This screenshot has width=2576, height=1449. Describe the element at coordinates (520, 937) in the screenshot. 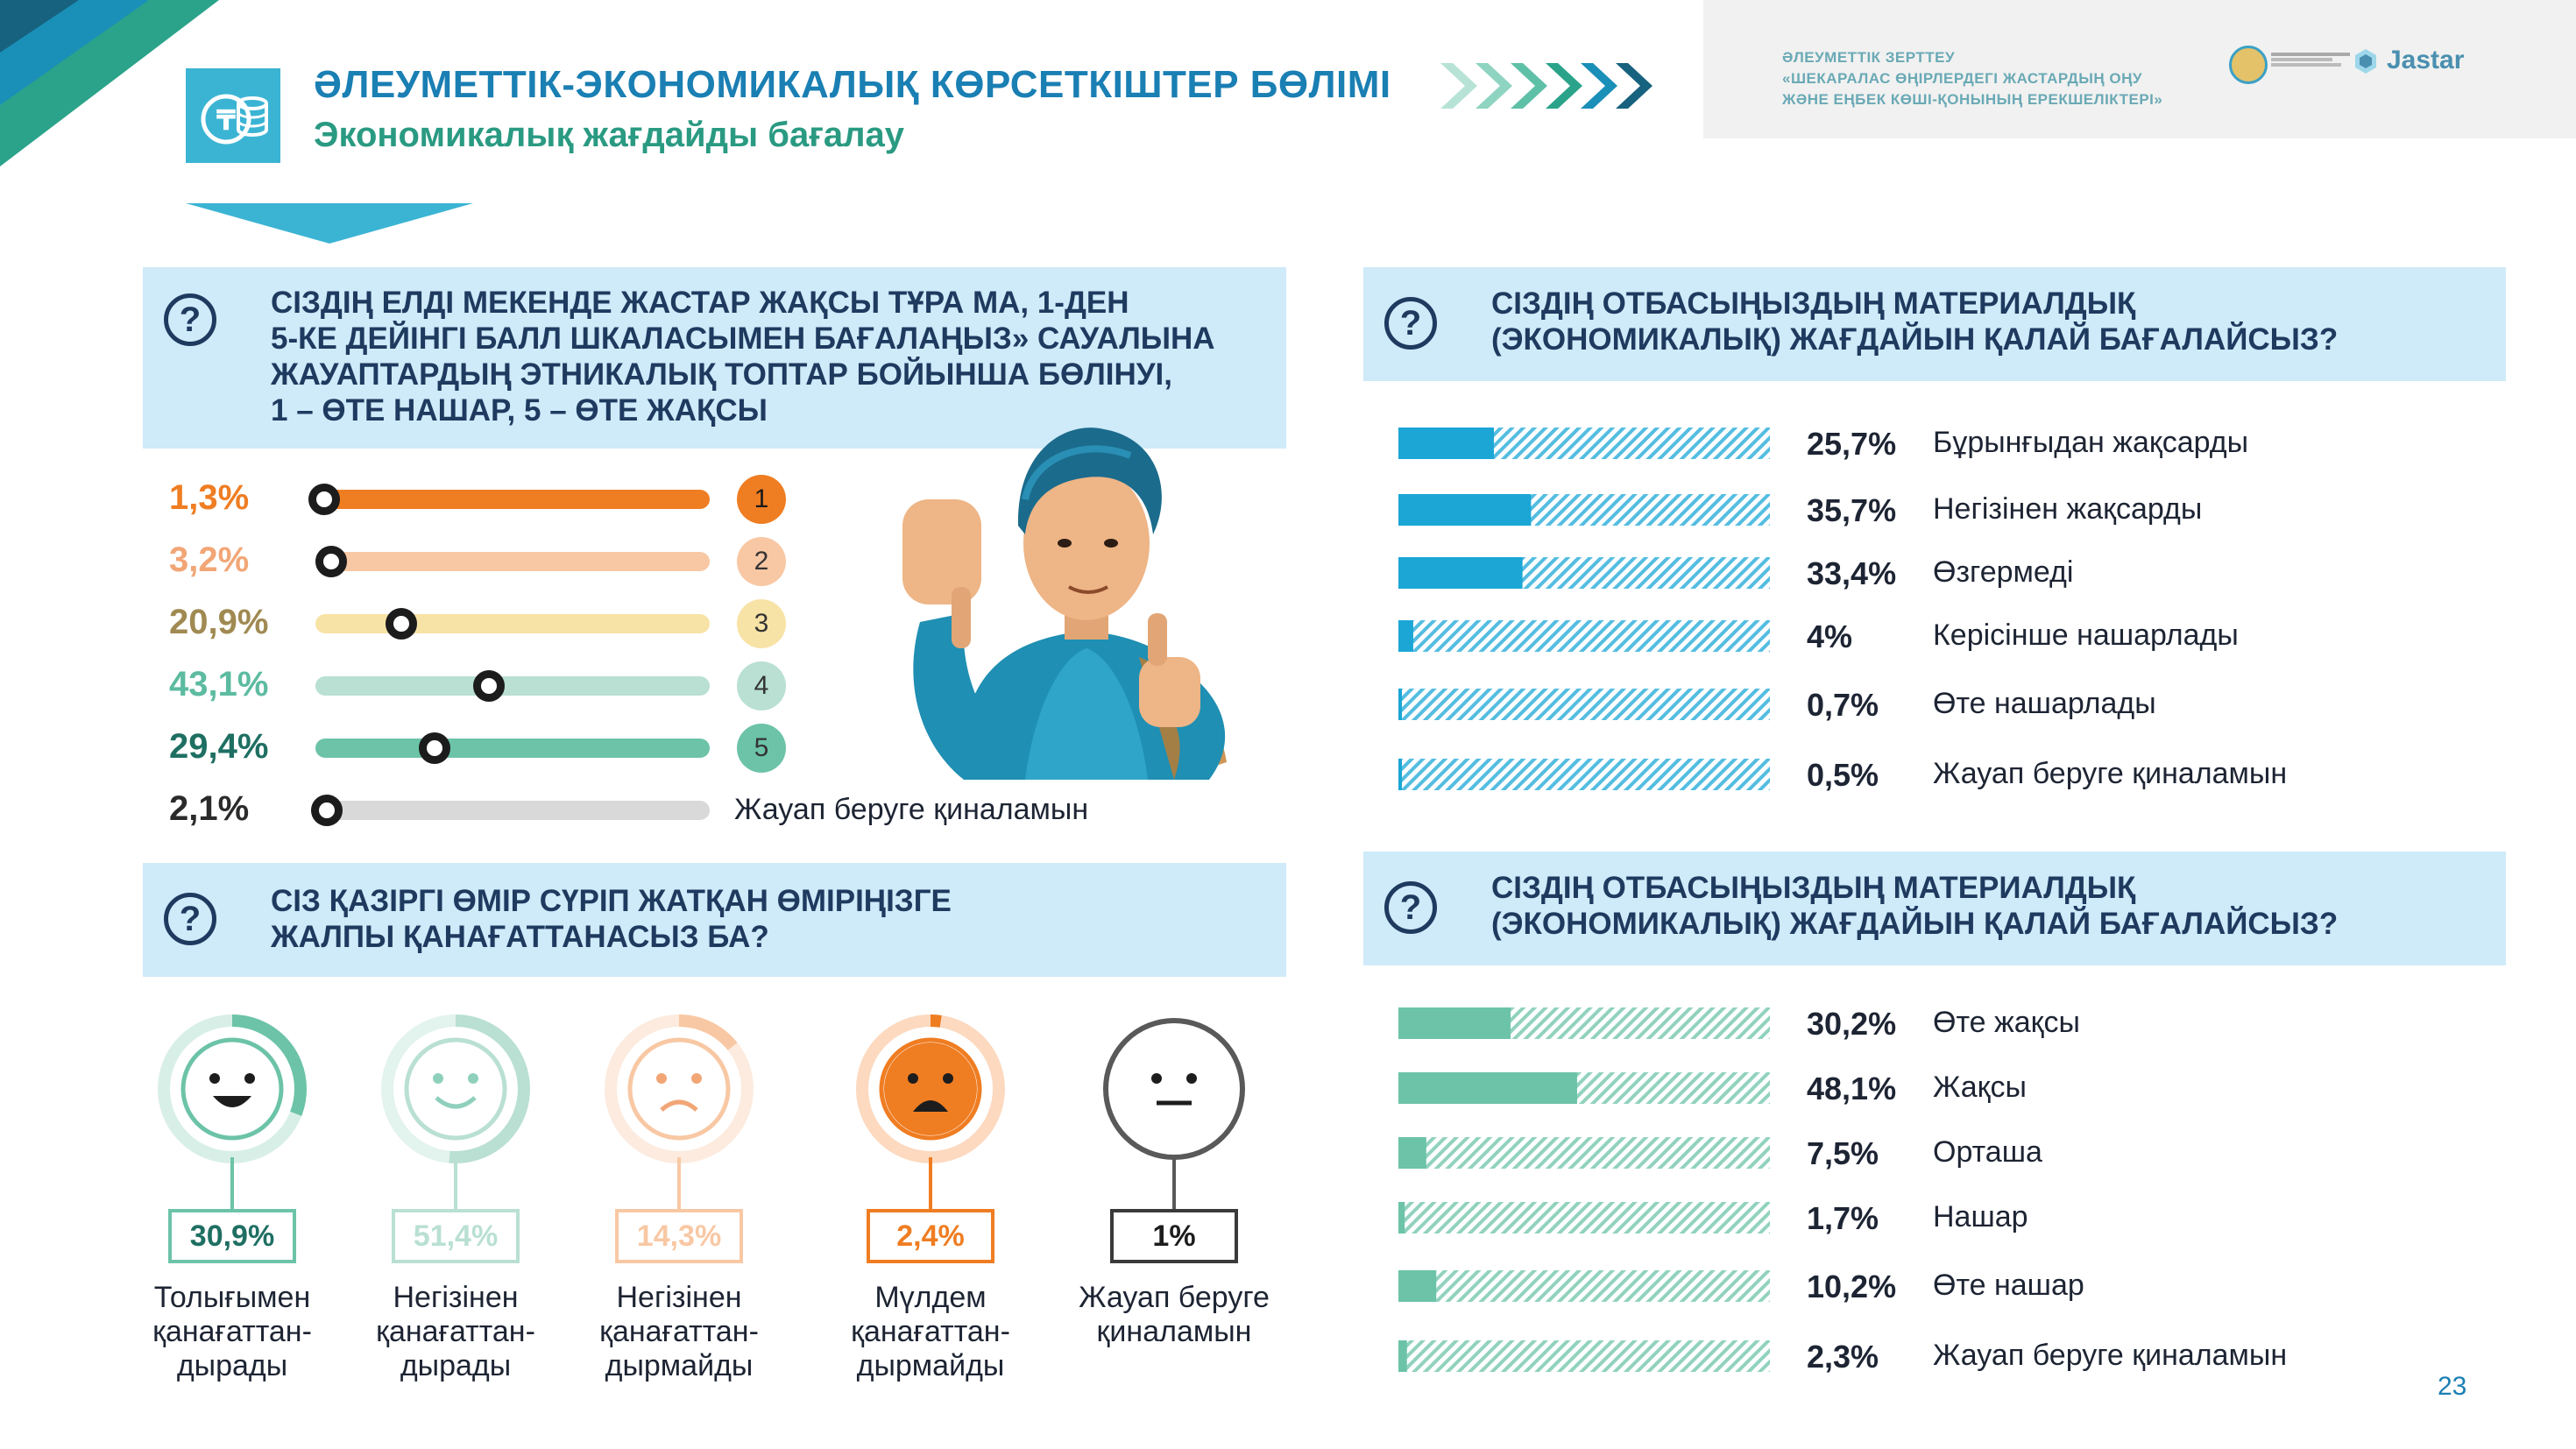

I see `question-3-line-2: ЖАЛПЫ ҚАНАҒАТТАНАСЫЗ БА?` at that location.